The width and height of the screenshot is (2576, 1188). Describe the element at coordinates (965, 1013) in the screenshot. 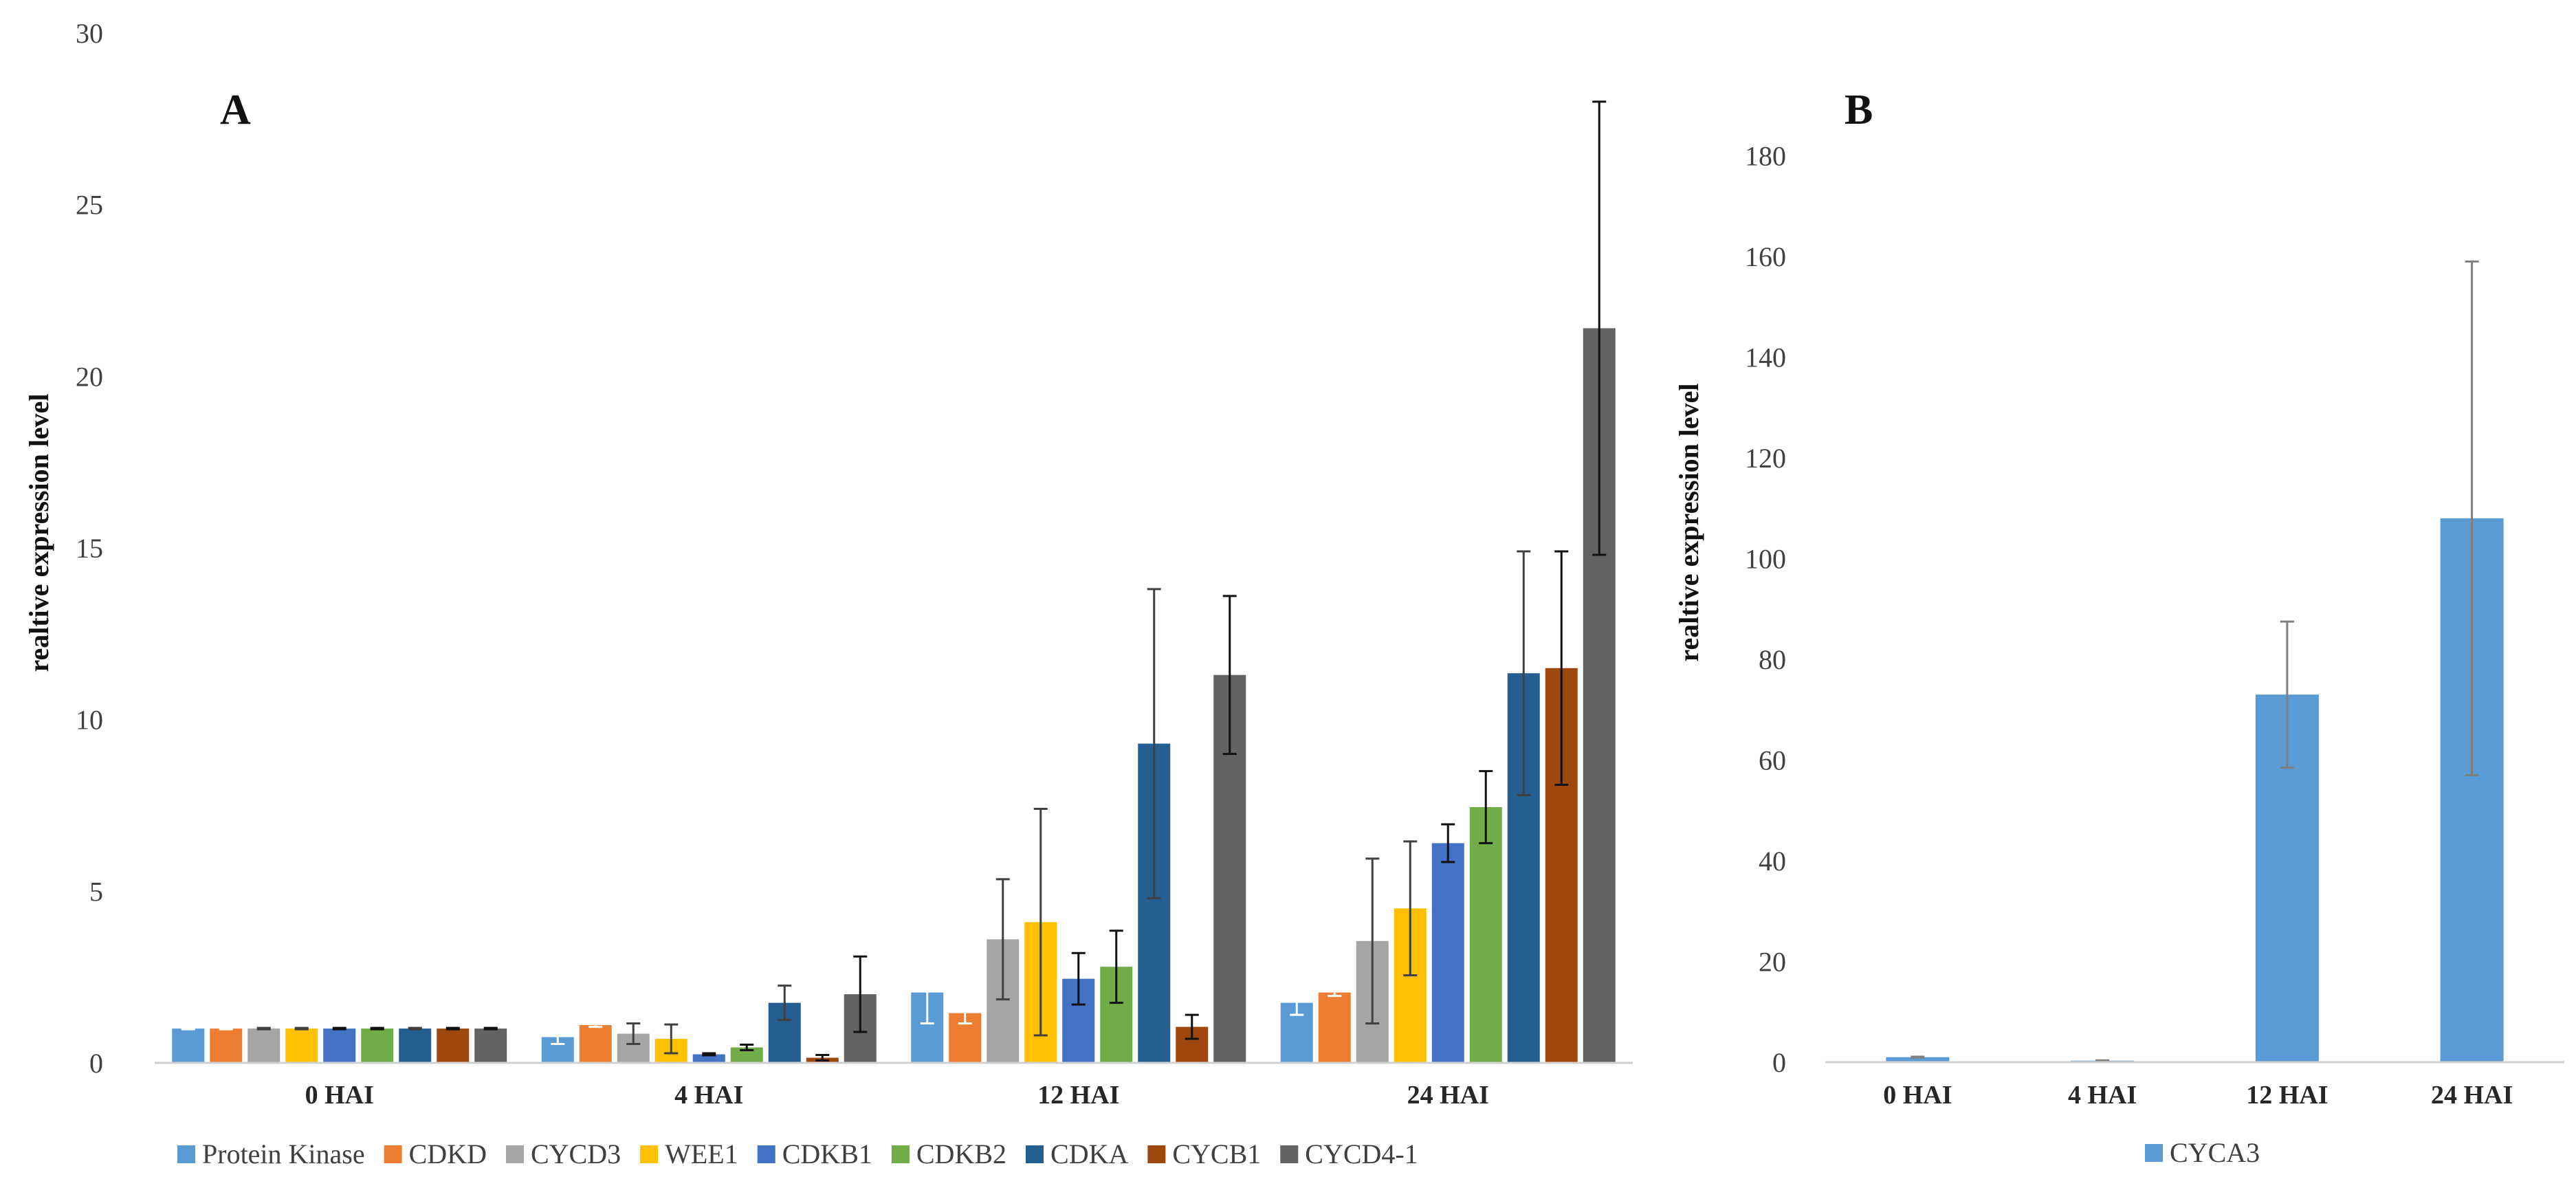

I see `error-bar-a-cdkd-12-hai` at that location.